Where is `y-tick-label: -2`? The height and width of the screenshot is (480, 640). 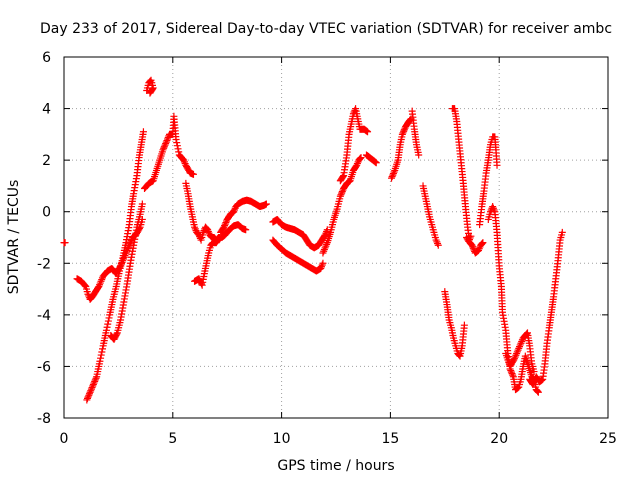 y-tick-label: -2 is located at coordinates (44, 264).